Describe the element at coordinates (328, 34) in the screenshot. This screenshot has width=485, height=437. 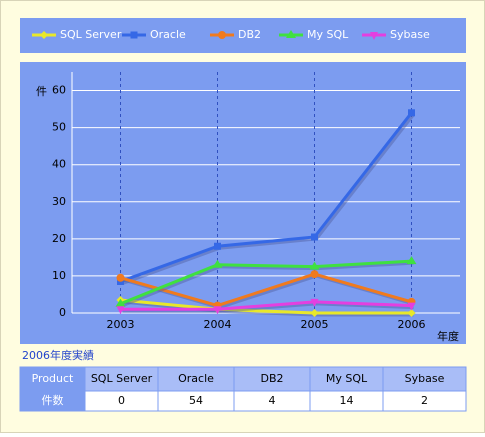
I see `legend-label: My SQL` at that location.